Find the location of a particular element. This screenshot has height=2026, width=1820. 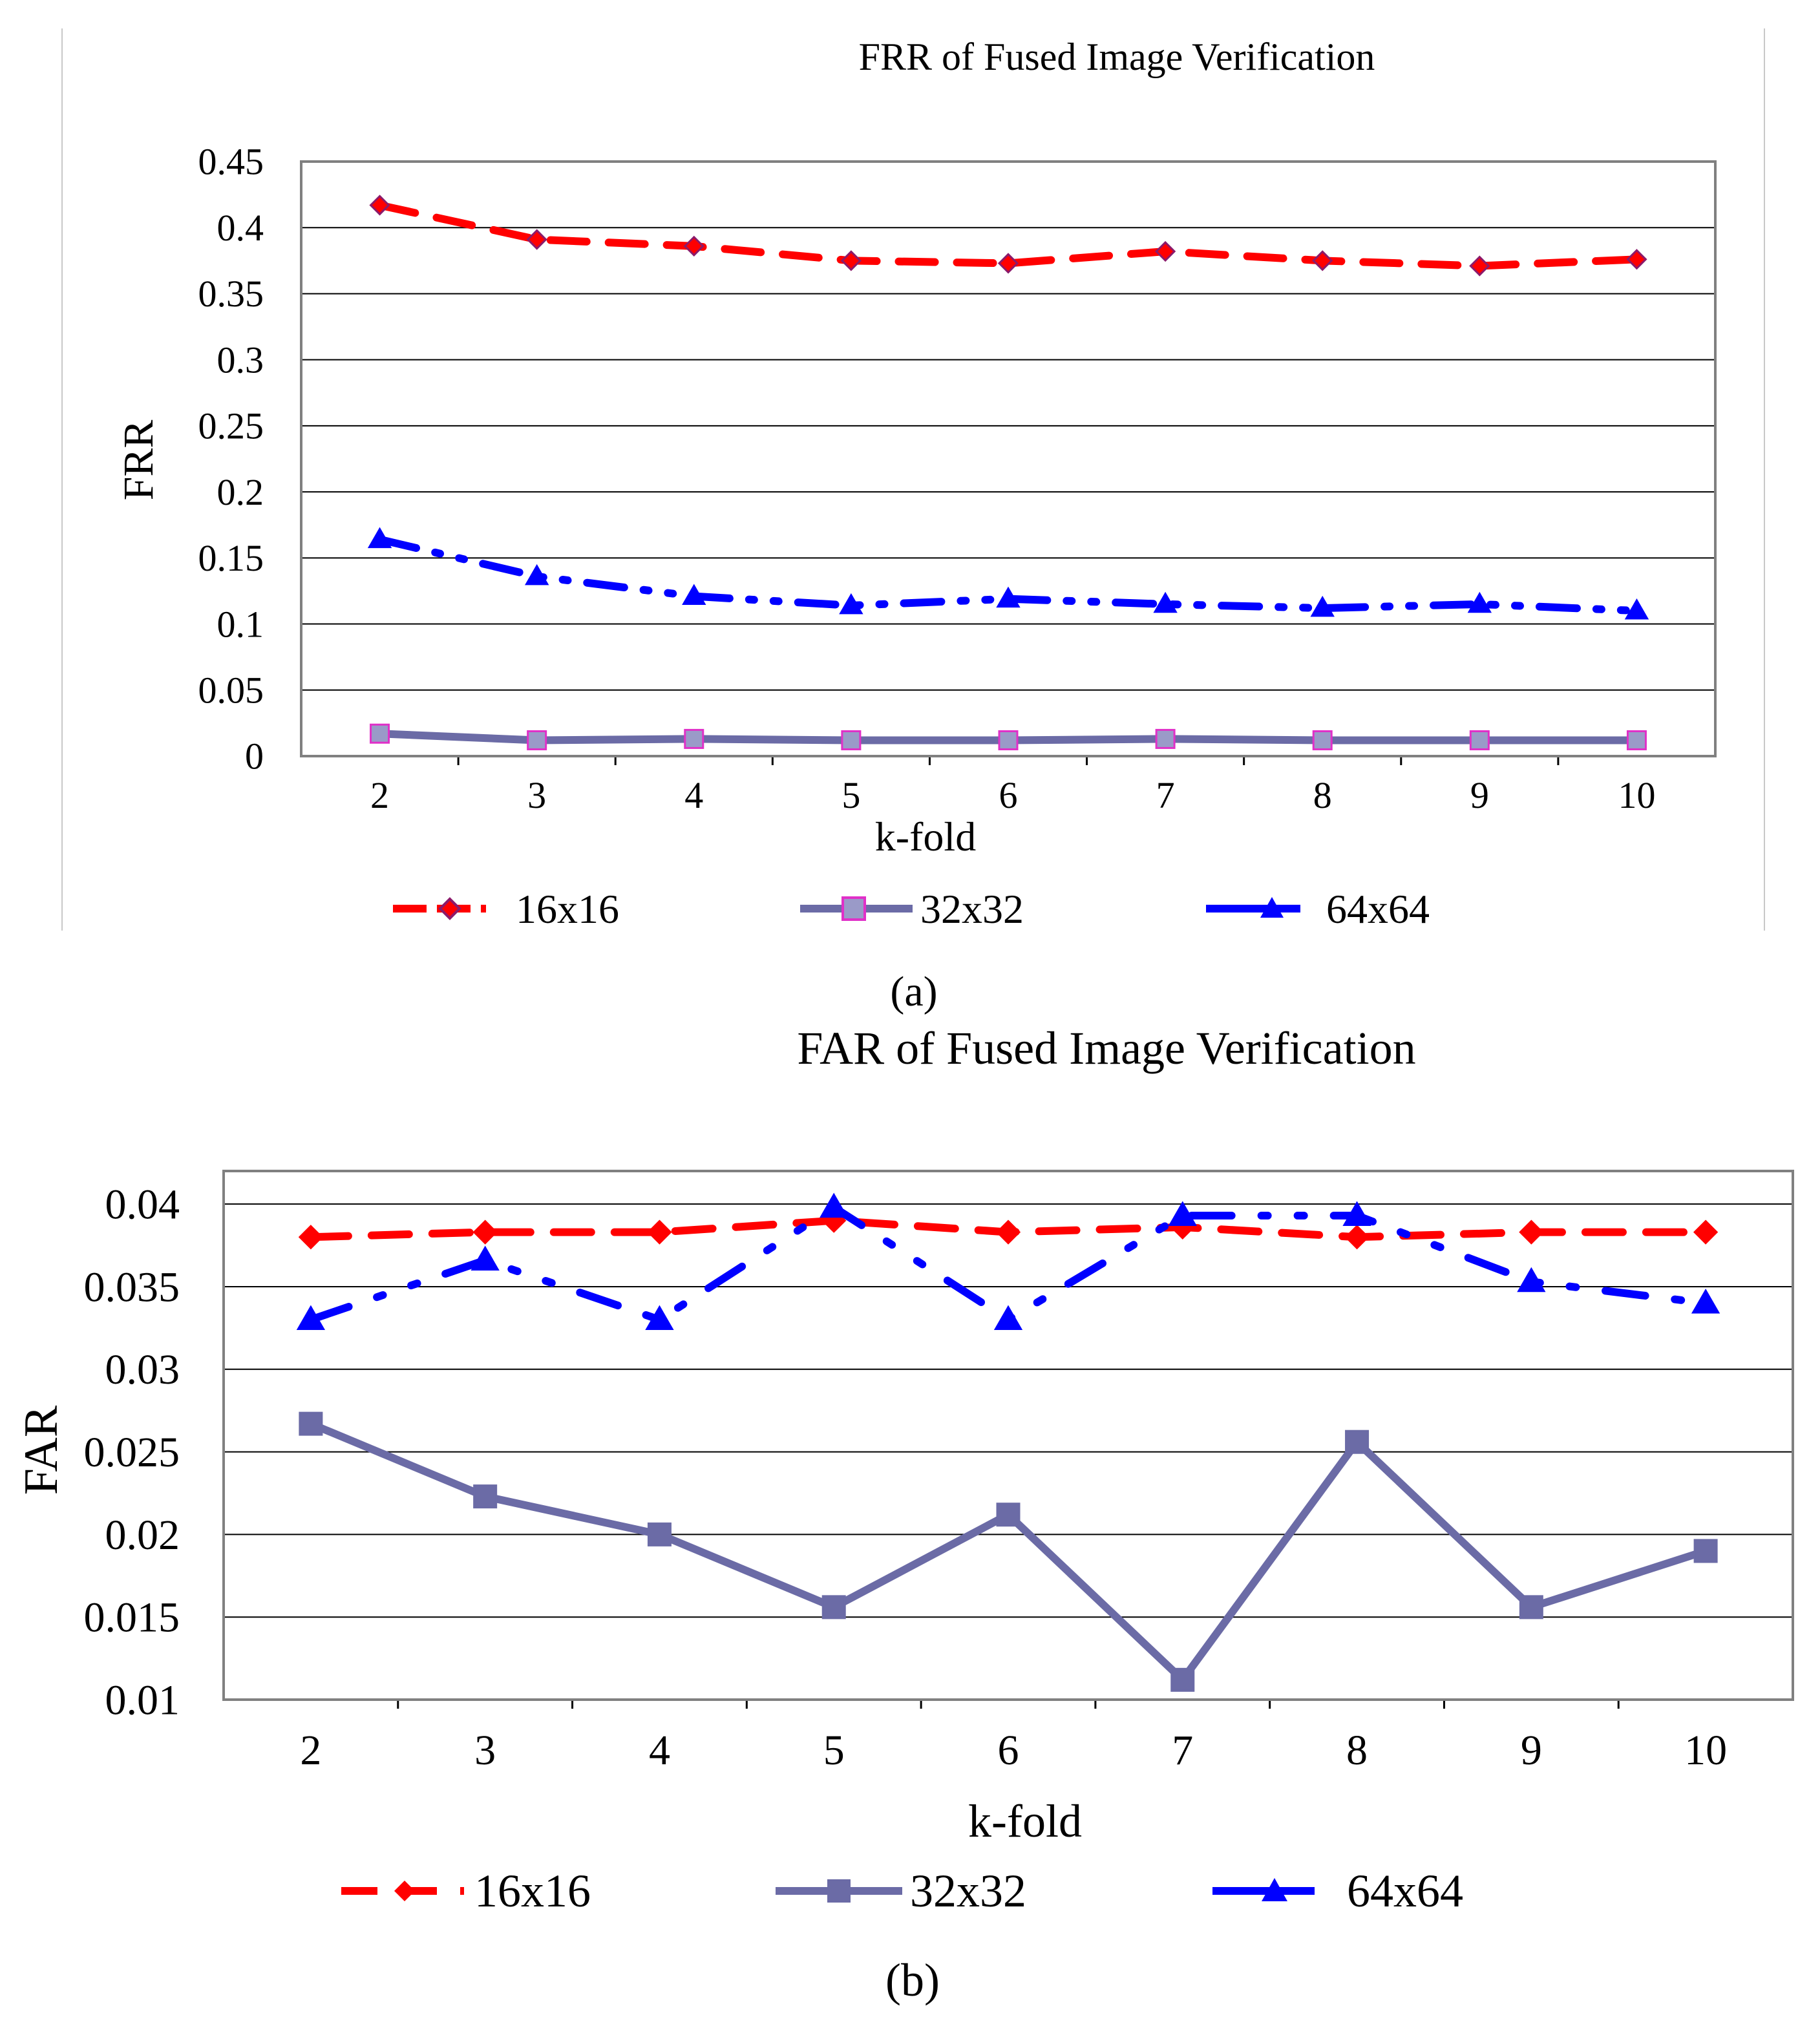

y-tick-label: 0.025 is located at coordinates (132, 1452).